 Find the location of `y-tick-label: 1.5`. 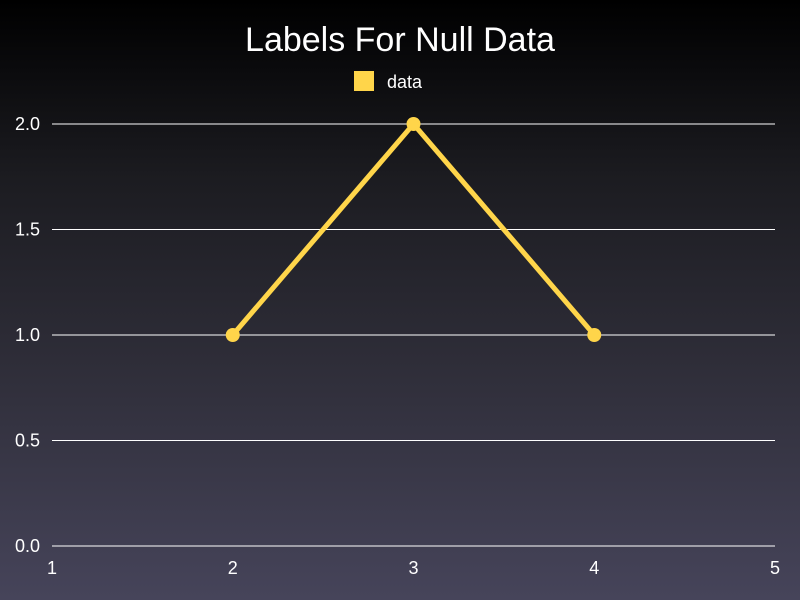

y-tick-label: 1.5 is located at coordinates (27, 230).